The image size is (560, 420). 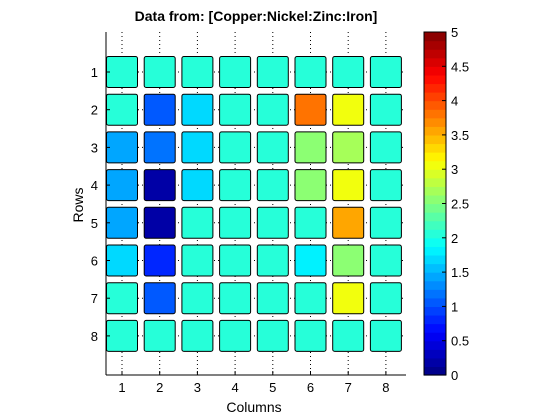 I want to click on y-axis-label: Rows, so click(x=78, y=204).